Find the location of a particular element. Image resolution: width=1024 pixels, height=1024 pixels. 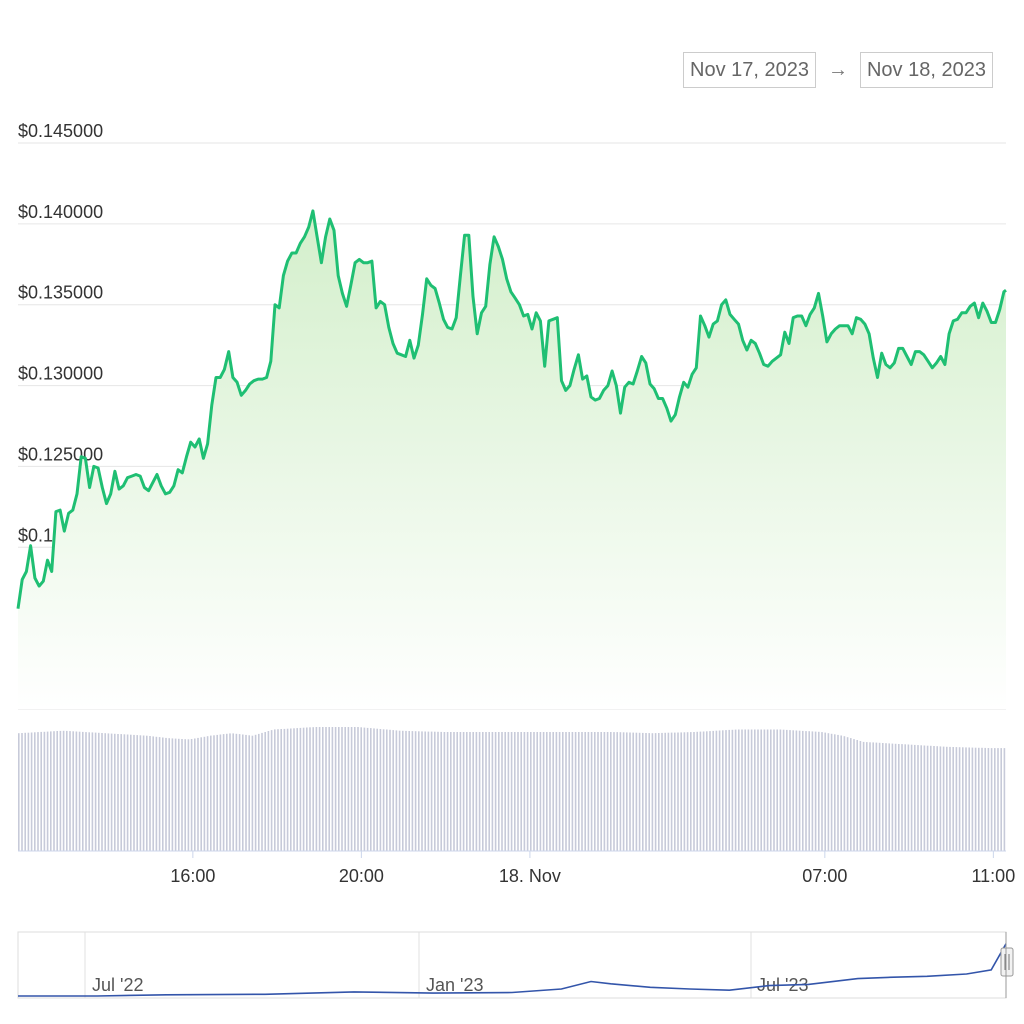

navigator-line is located at coordinates (512, 970).